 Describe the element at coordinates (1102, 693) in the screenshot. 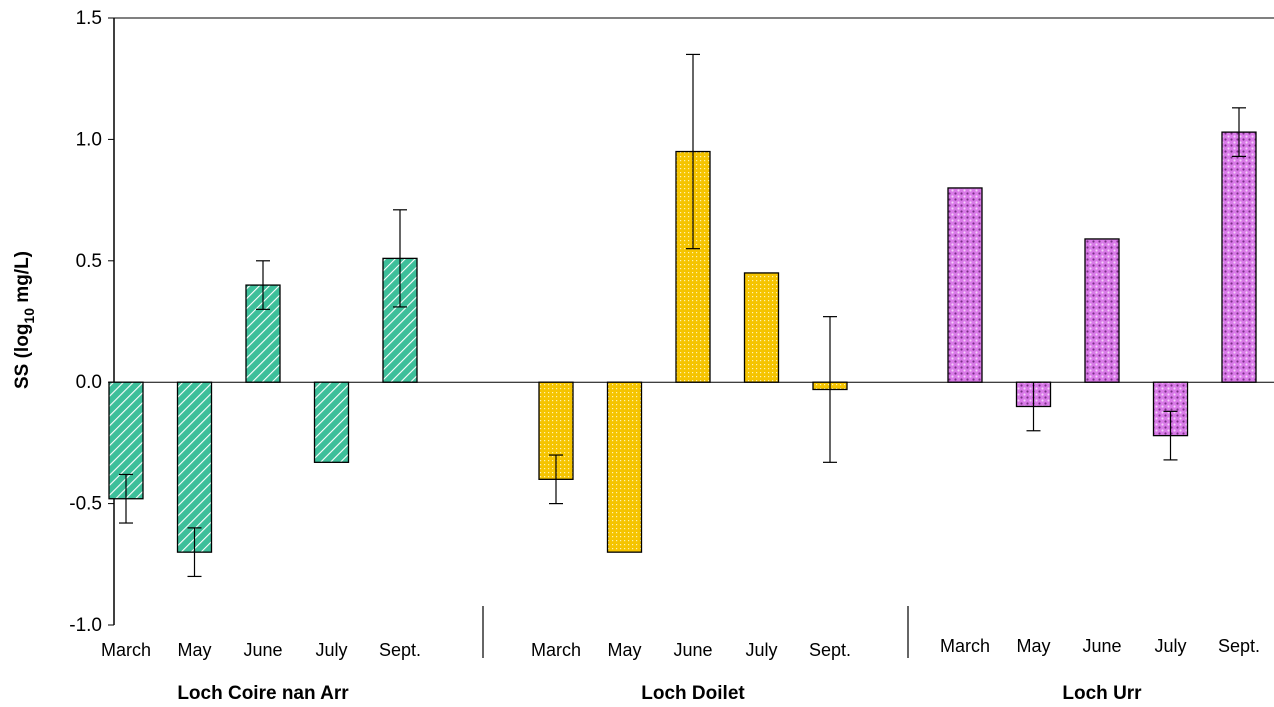

I see `group-label: Loch Urr` at that location.